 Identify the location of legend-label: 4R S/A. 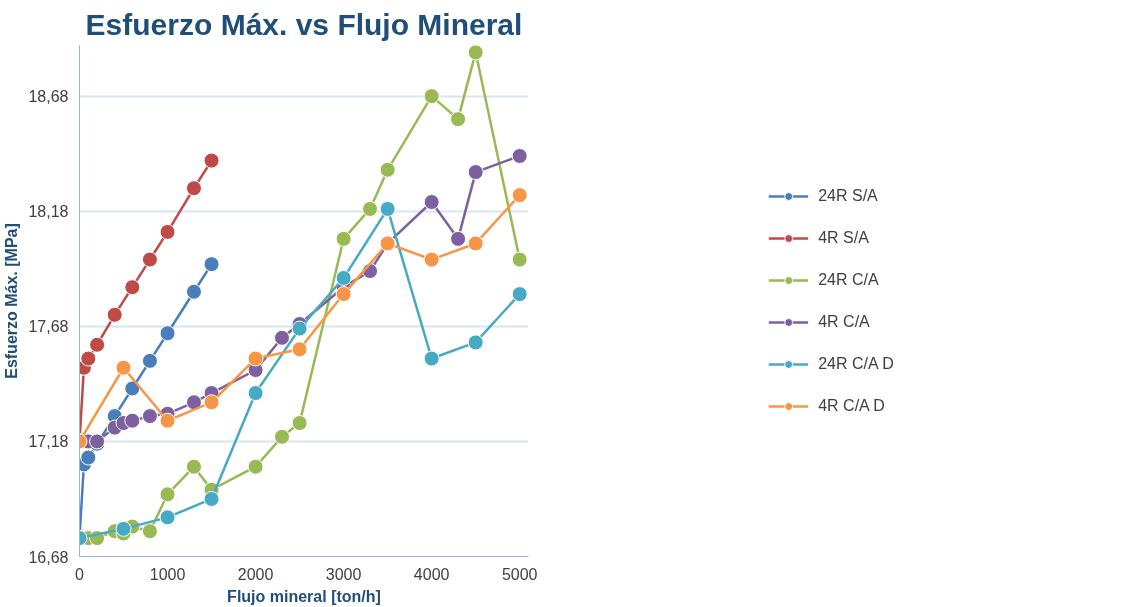
(843, 237).